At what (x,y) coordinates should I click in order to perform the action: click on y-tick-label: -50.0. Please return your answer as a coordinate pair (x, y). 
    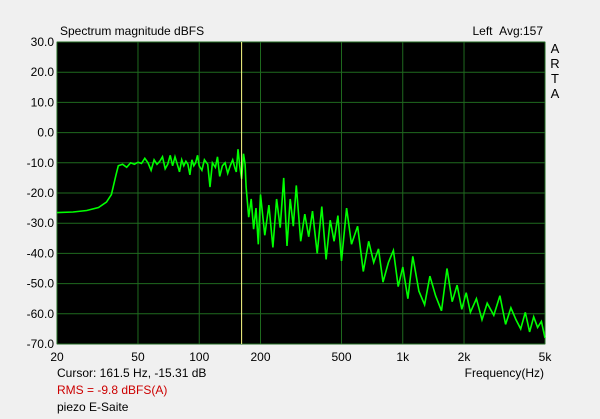
    Looking at the image, I should click on (41, 284).